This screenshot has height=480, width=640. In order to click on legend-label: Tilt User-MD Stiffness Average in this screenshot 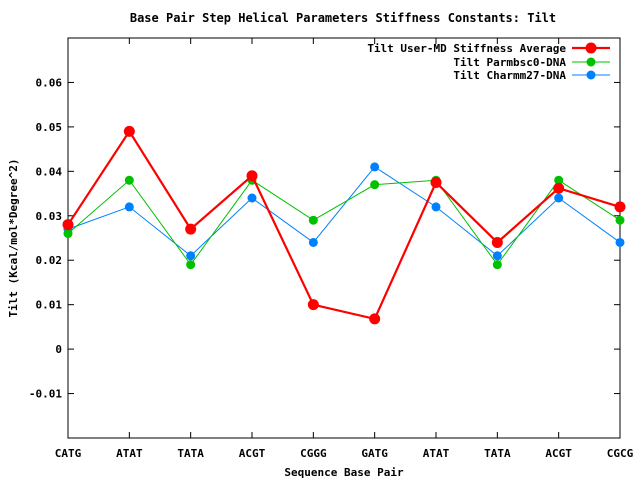, I will do `click(466, 48)`.